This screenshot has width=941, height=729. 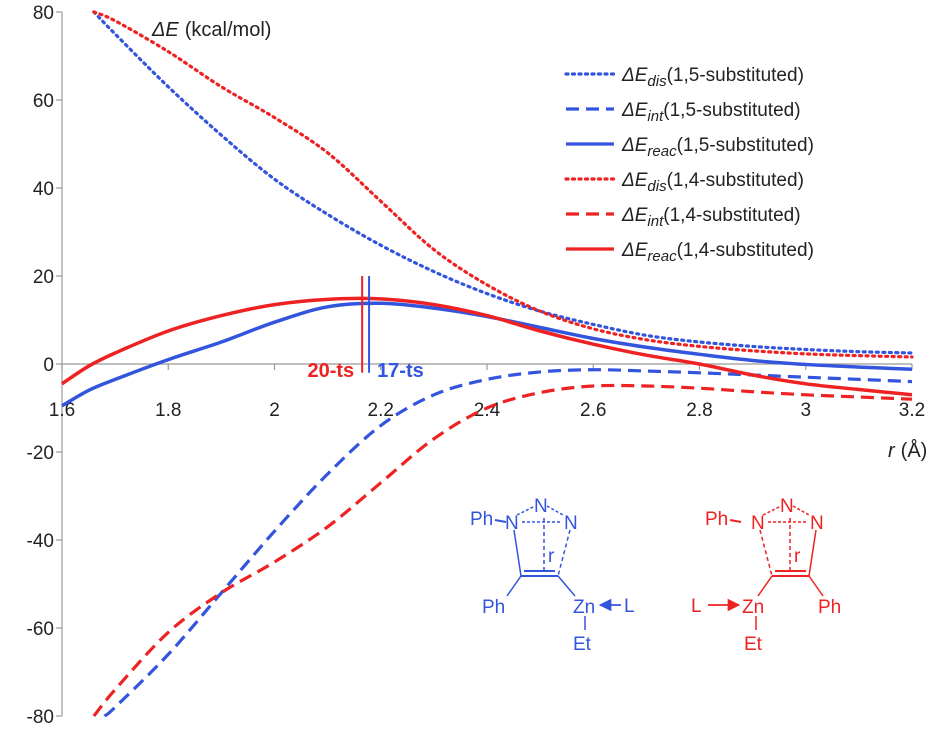 I want to click on y-tick-label: 80, so click(x=43, y=13).